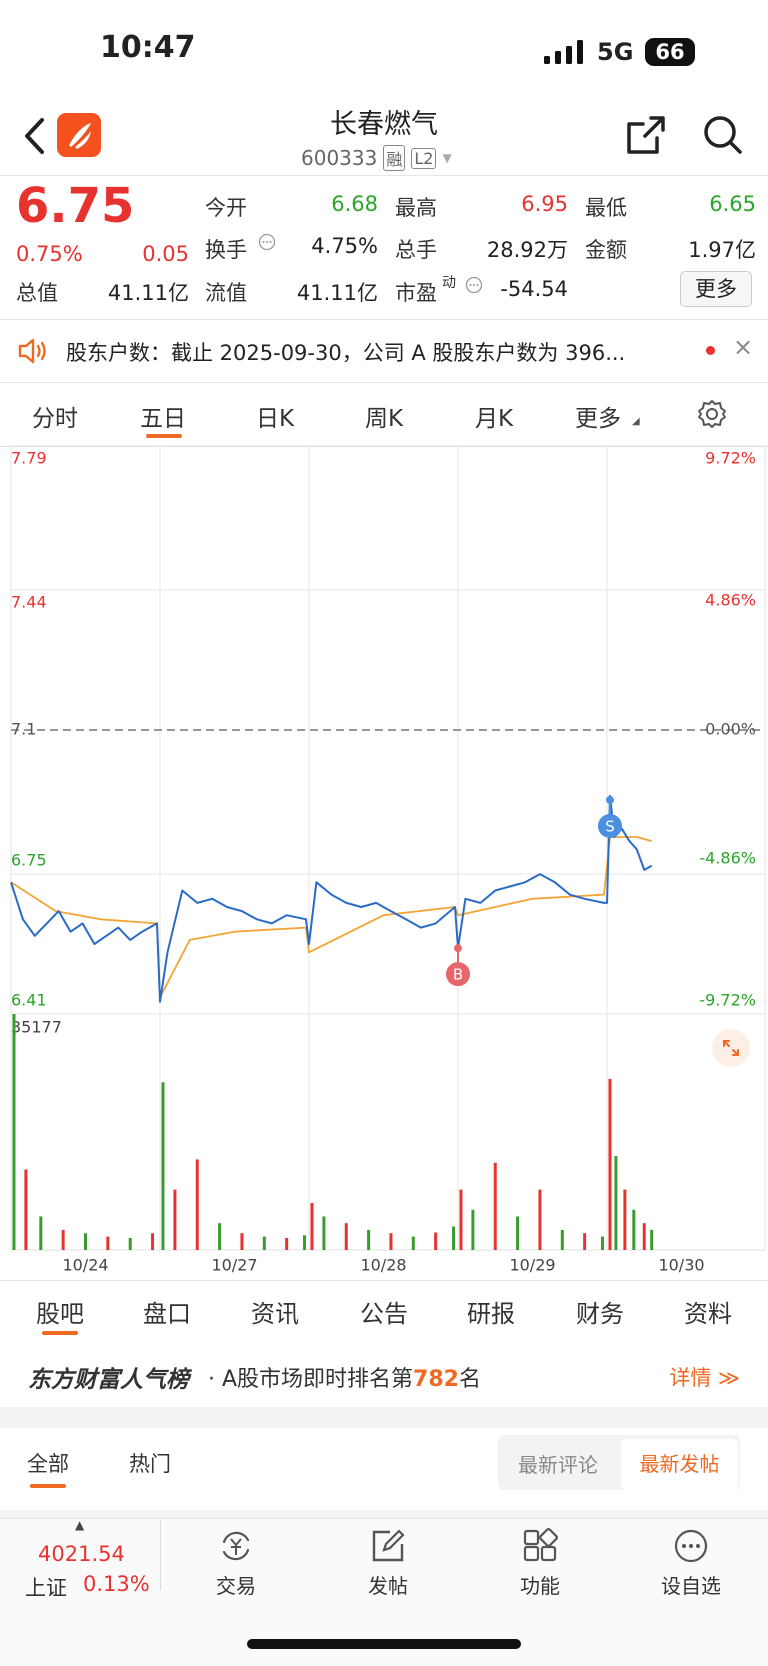 This screenshot has width=768, height=1666. What do you see at coordinates (598, 419) in the screenshot?
I see `chart-tab: 更多` at bounding box center [598, 419].